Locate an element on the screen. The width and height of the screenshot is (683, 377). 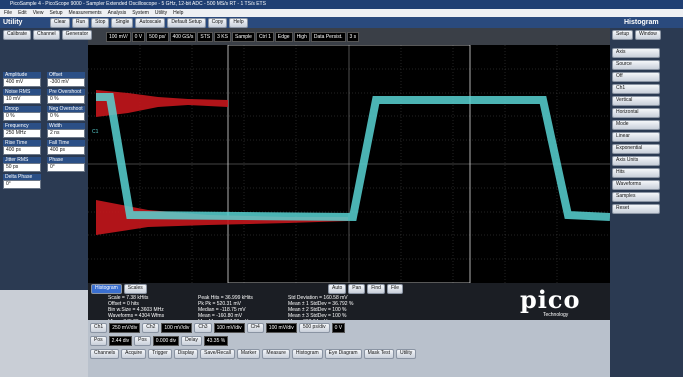
right-item: Exponential is located at coordinates (636, 149).